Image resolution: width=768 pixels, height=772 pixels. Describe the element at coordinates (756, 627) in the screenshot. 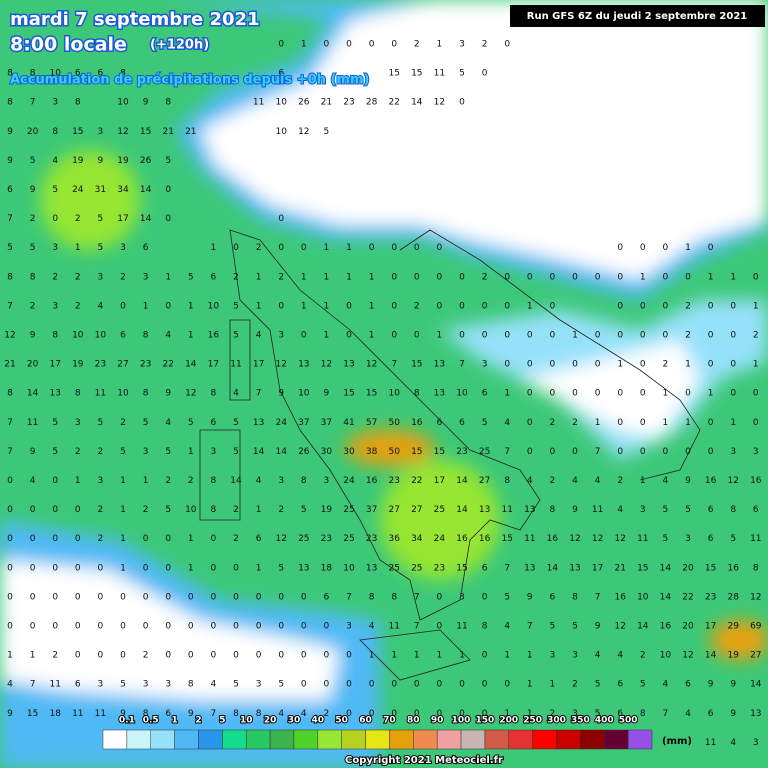

I see `grid-value: 69` at that location.